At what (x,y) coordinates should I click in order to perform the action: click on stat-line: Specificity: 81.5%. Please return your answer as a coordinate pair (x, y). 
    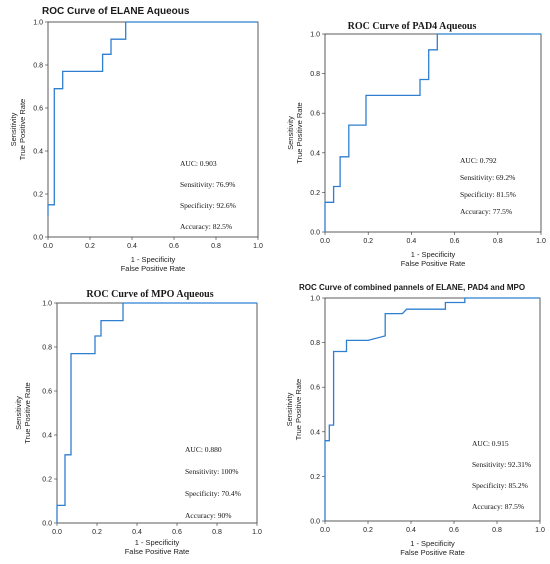
    Looking at the image, I should click on (488, 194).